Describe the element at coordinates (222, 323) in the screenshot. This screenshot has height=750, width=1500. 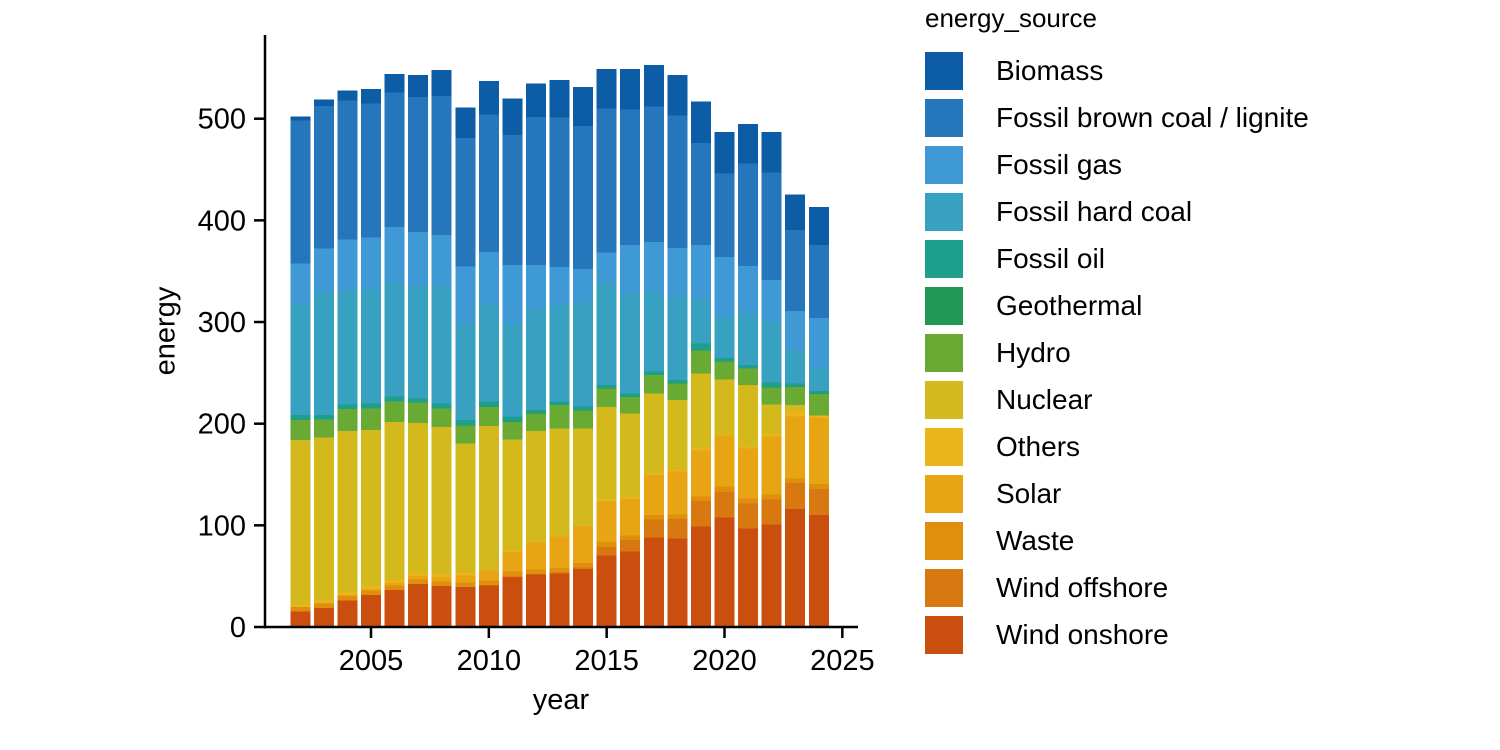
I see `y-tick-label: 300` at that location.